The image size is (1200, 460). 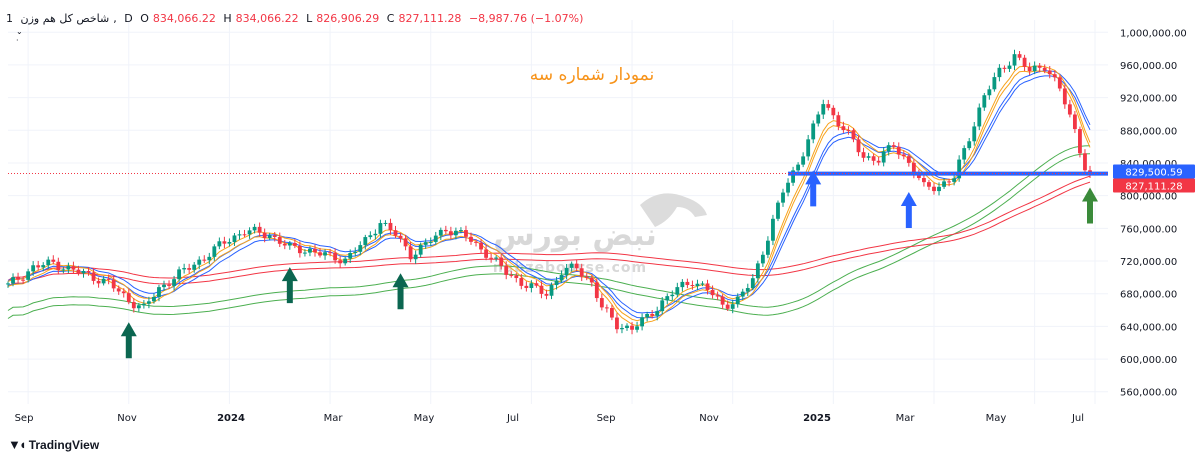 I want to click on y-tick-label: 880,000.00, so click(x=1148, y=131).